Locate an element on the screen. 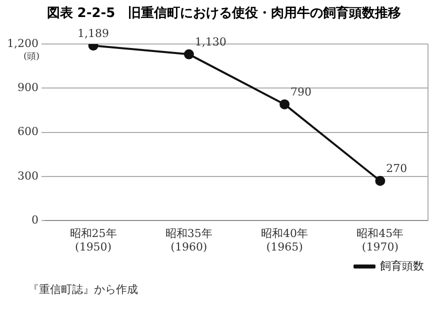 Image resolution: width=448 pixels, height=327 pixels. y-axis-title: (頭) is located at coordinates (31, 57).